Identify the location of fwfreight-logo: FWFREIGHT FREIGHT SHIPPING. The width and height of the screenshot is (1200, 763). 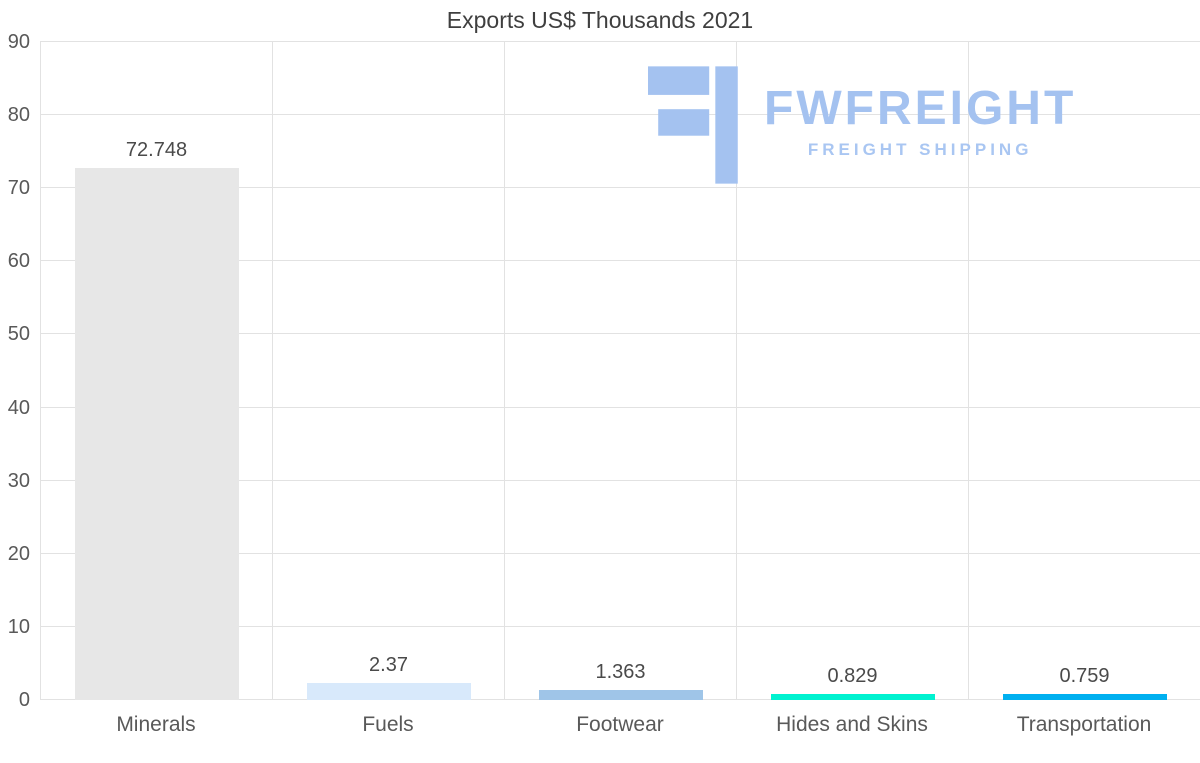
(862, 125).